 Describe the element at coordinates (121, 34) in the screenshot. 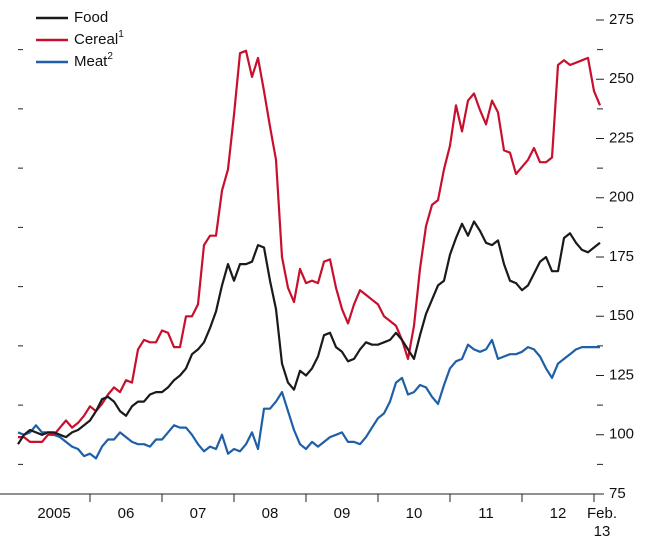

I see `legend-footnote: 1` at that location.